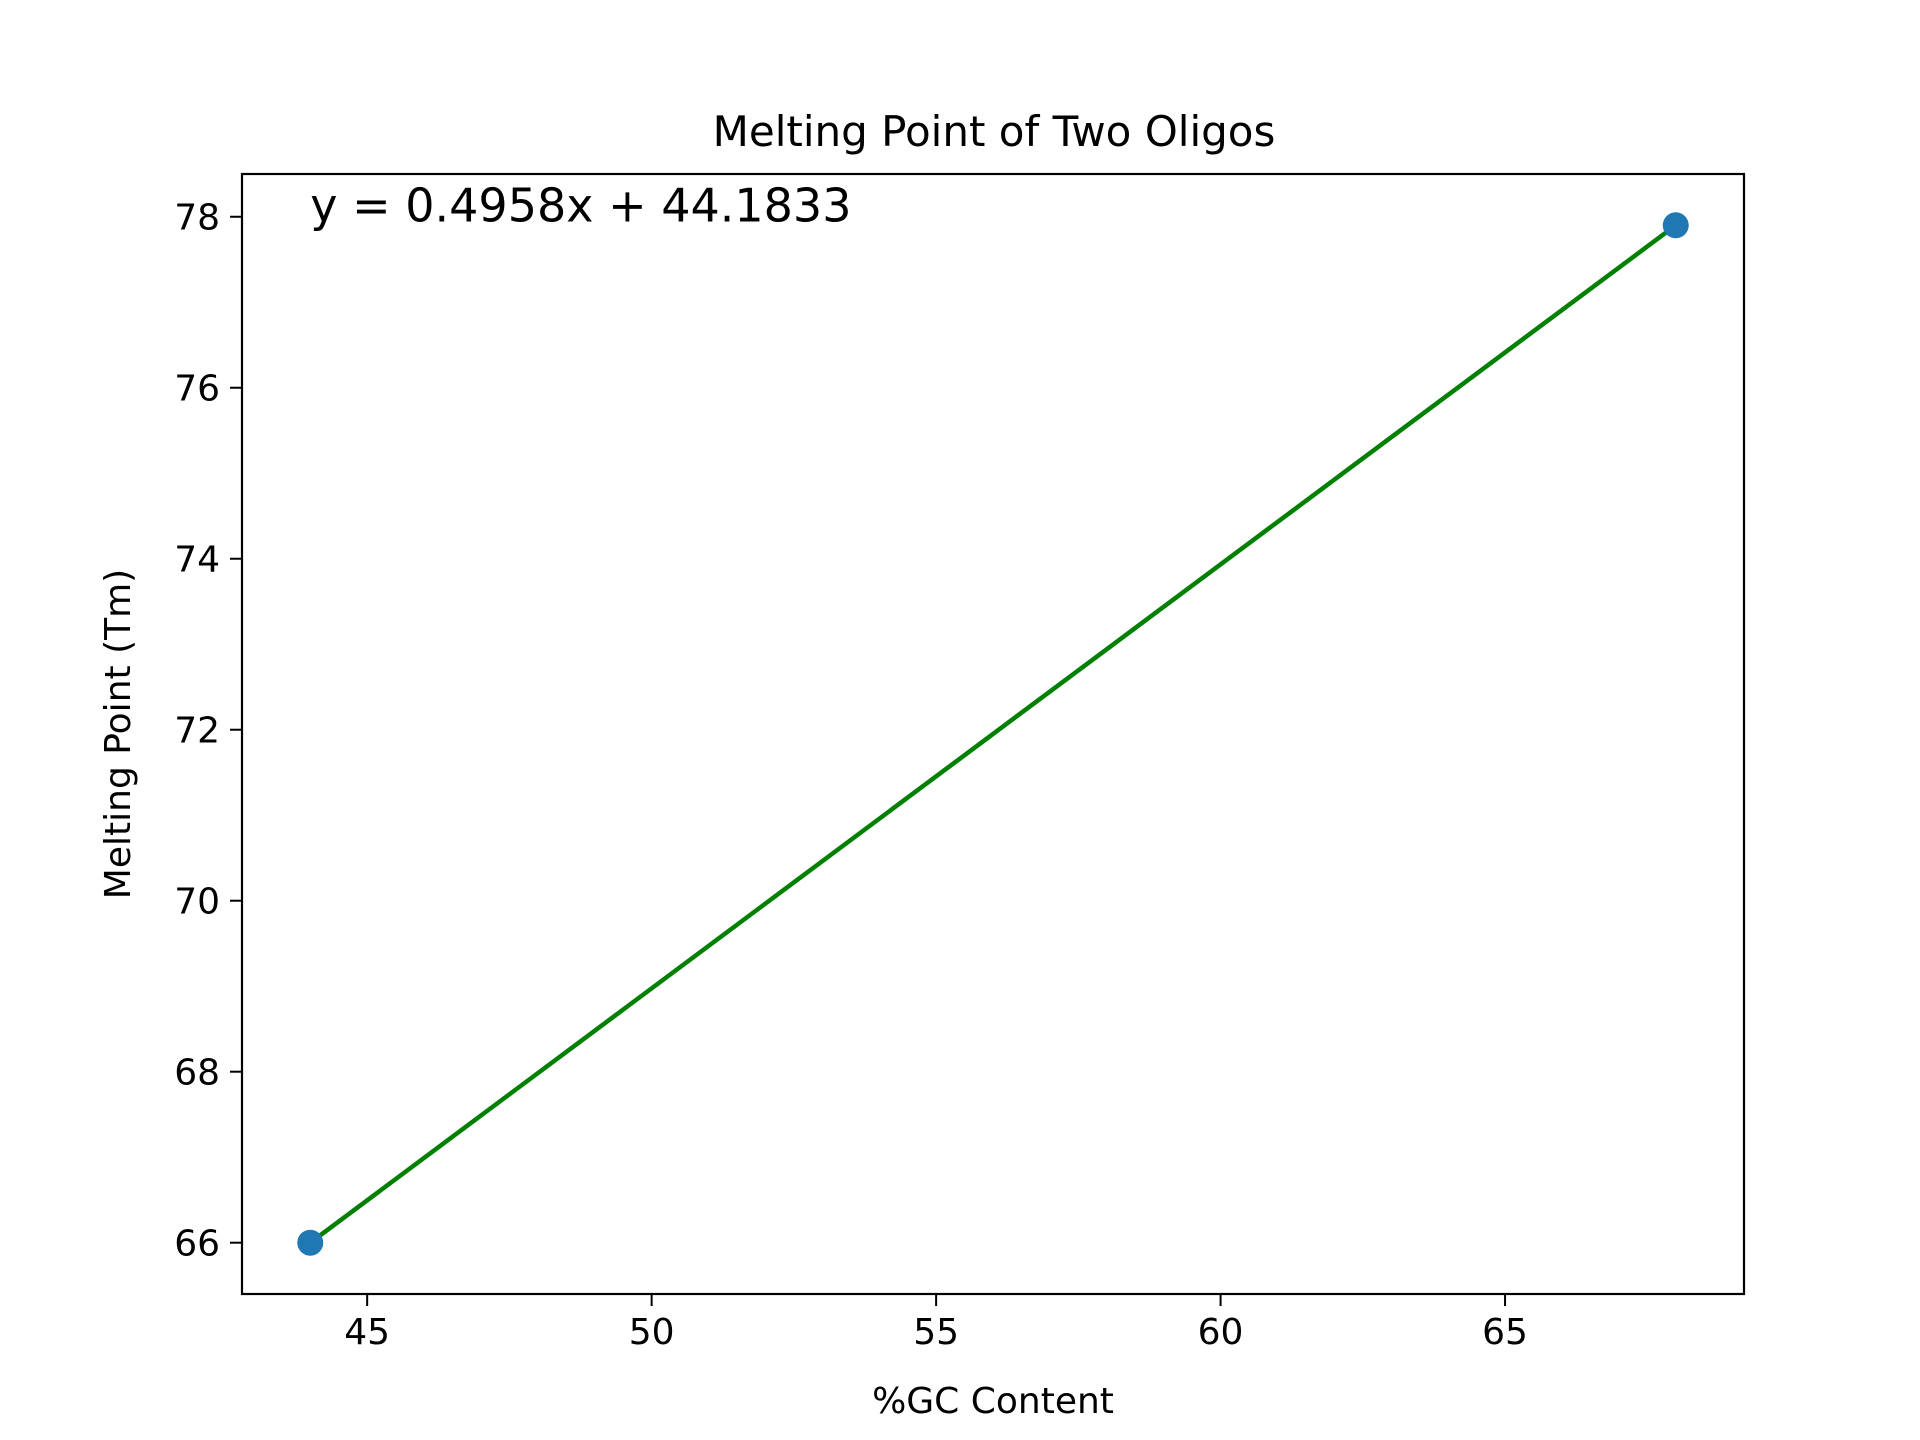 This screenshot has height=1440, width=1920. I want to click on y-tick-label: 72, so click(197, 731).